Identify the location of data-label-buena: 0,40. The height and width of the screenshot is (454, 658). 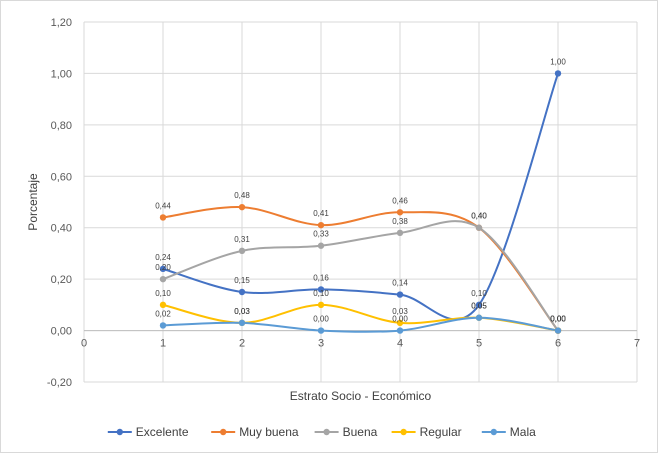
(479, 216).